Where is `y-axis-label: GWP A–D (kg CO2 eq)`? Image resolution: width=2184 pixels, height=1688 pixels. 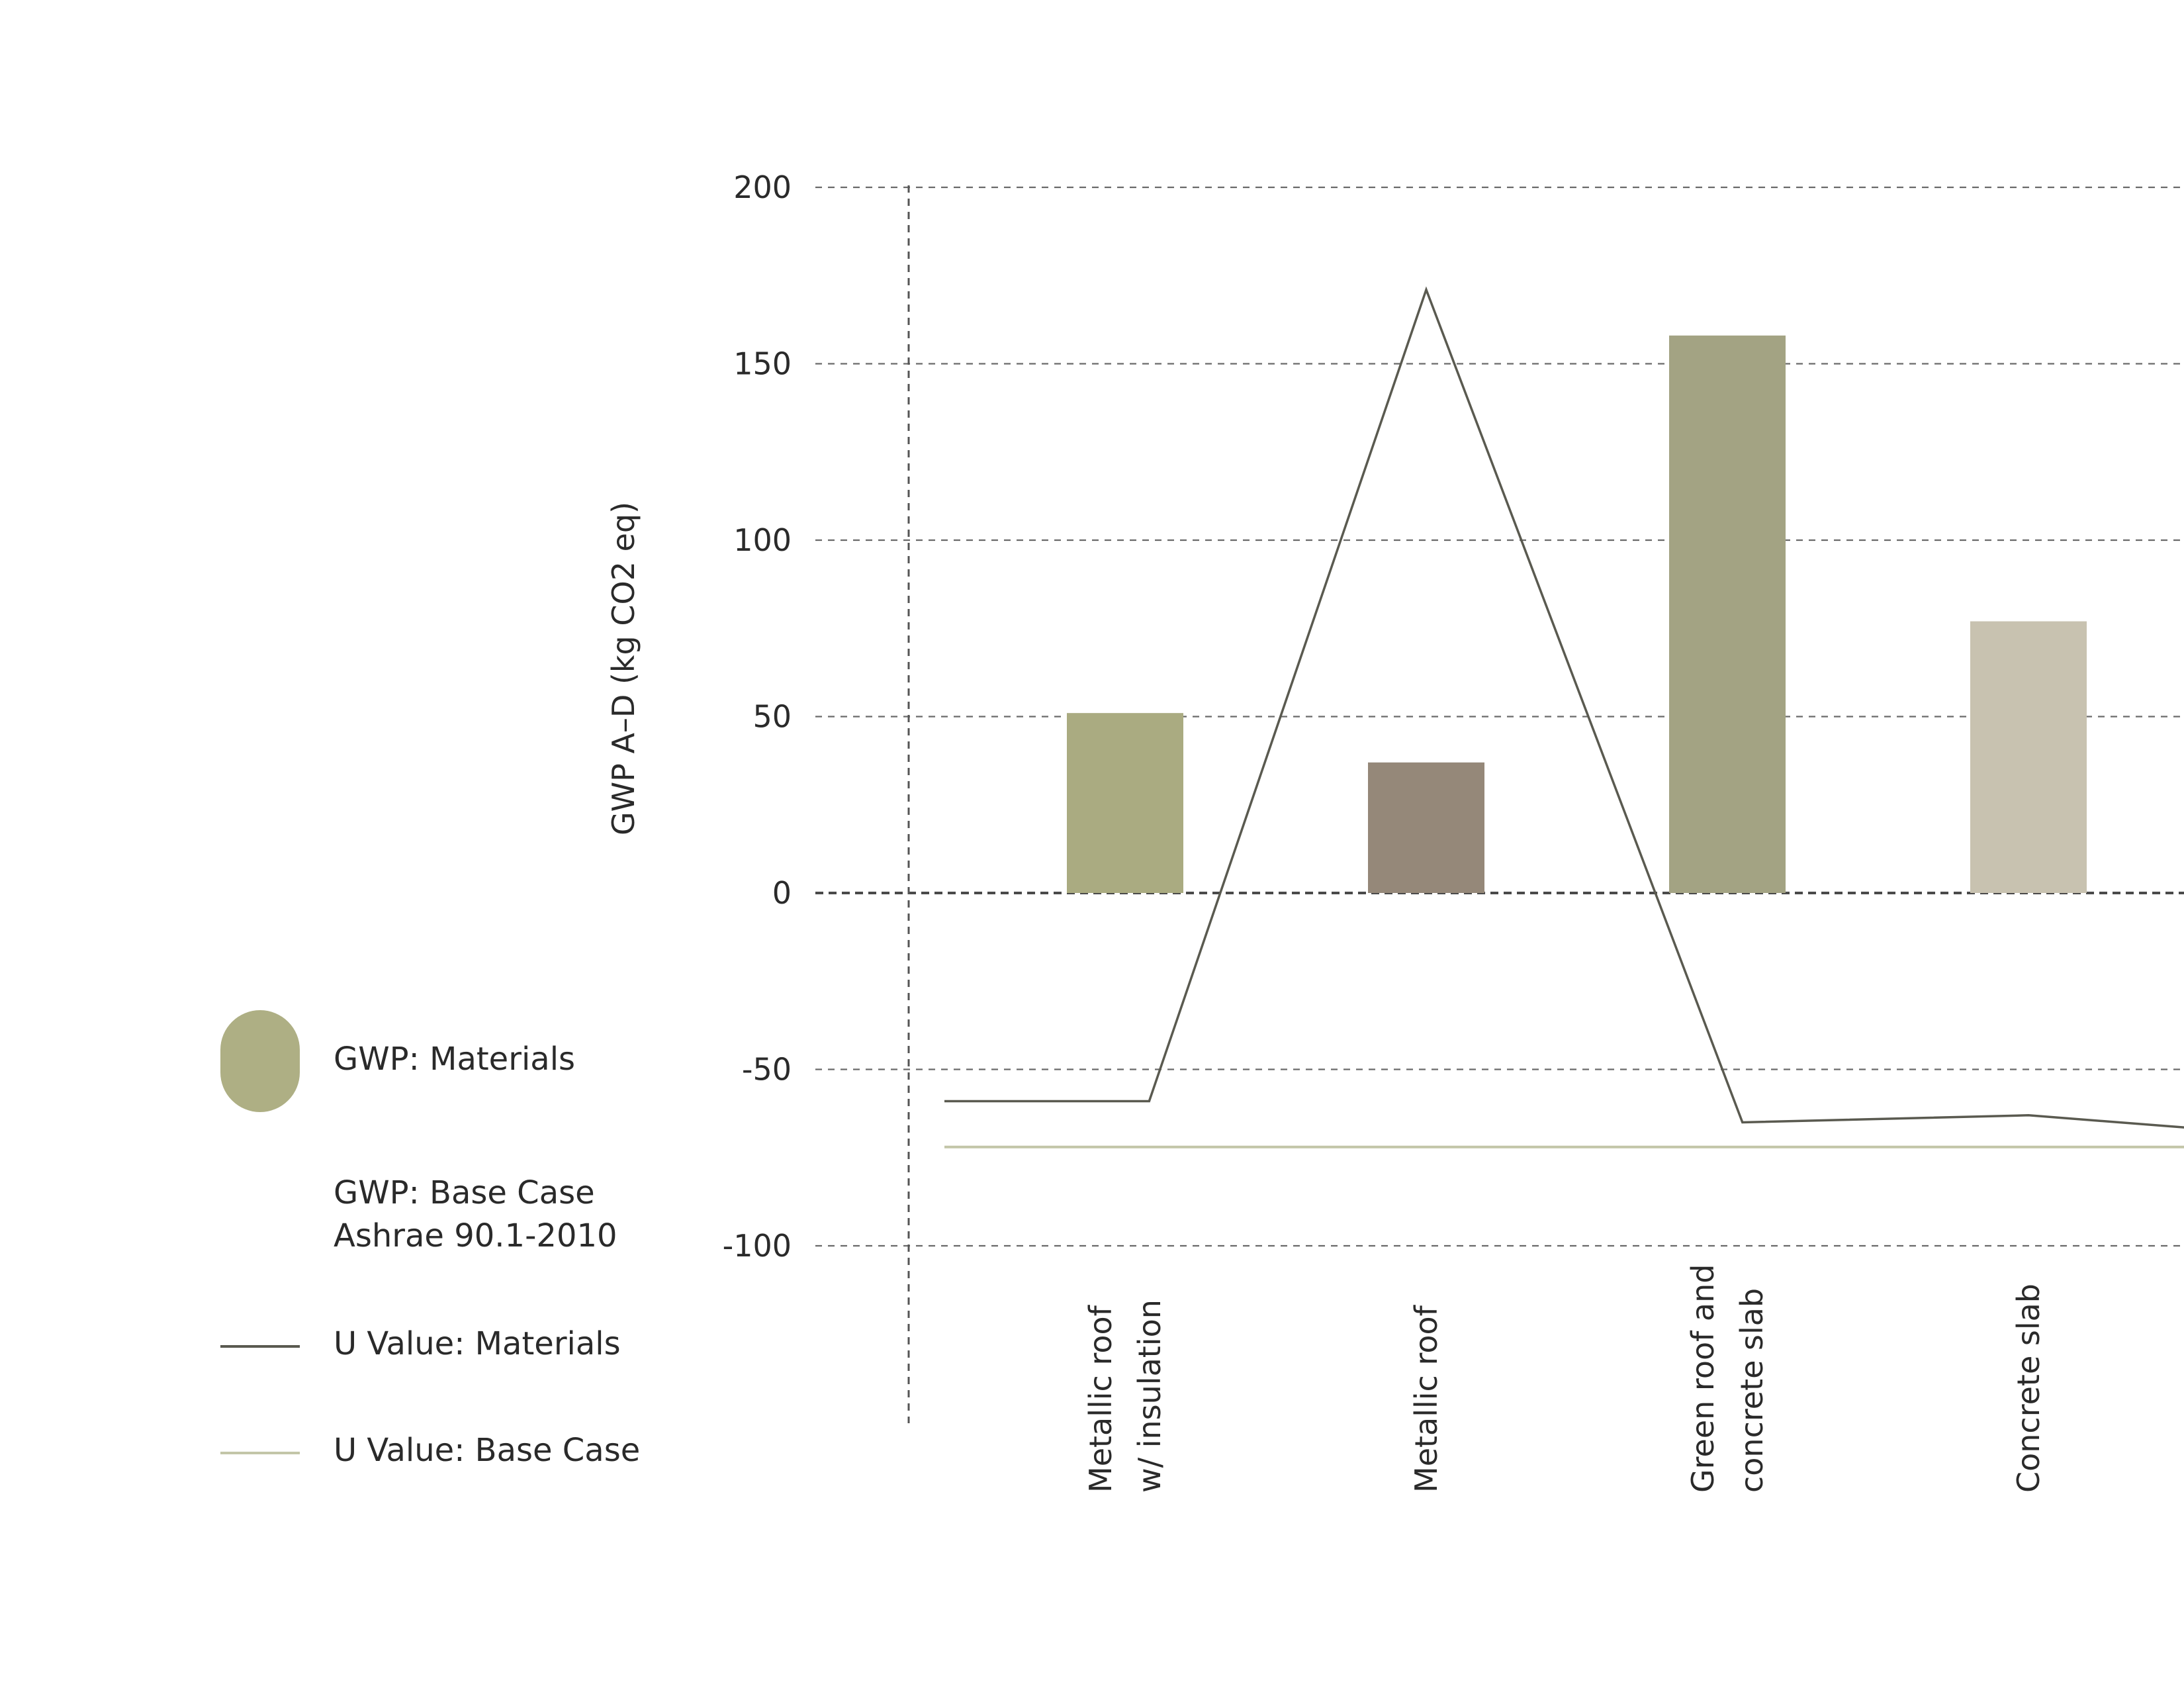 y-axis-label: GWP A–D (kg CO2 eq) is located at coordinates (623, 668).